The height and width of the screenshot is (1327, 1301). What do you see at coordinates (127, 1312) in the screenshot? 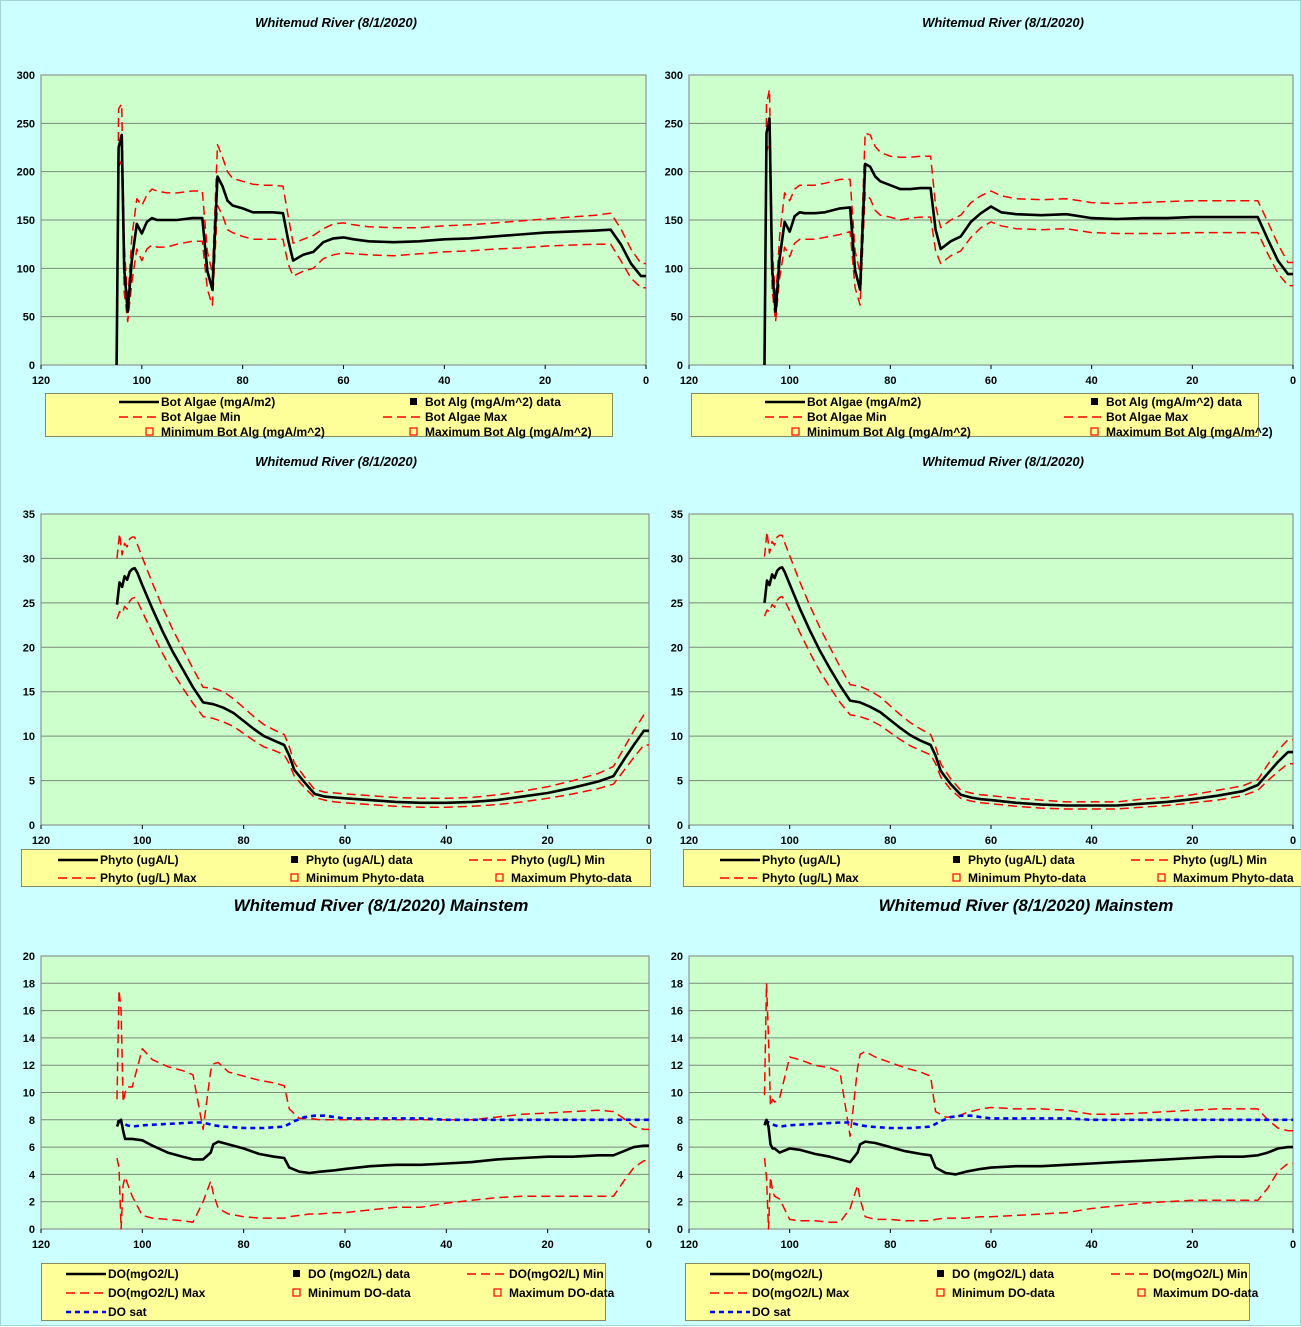
I see `legend-label: DO sat` at bounding box center [127, 1312].